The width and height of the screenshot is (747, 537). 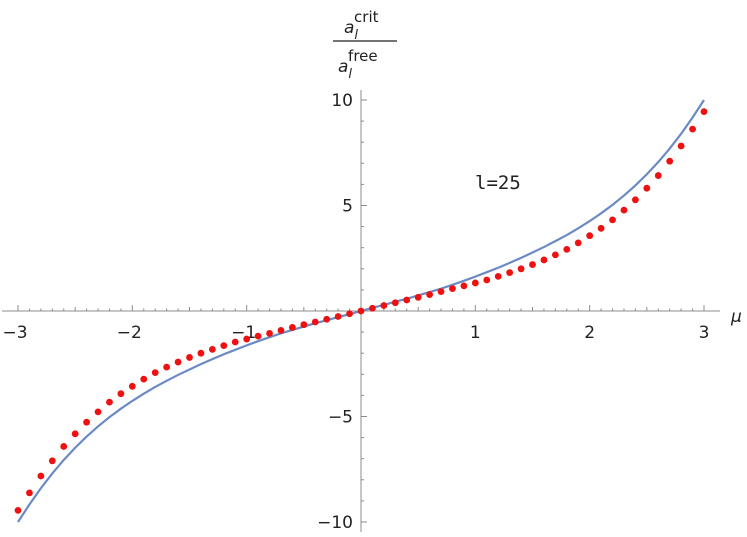 What do you see at coordinates (340, 418) in the screenshot?
I see `y-tick-label: −5` at bounding box center [340, 418].